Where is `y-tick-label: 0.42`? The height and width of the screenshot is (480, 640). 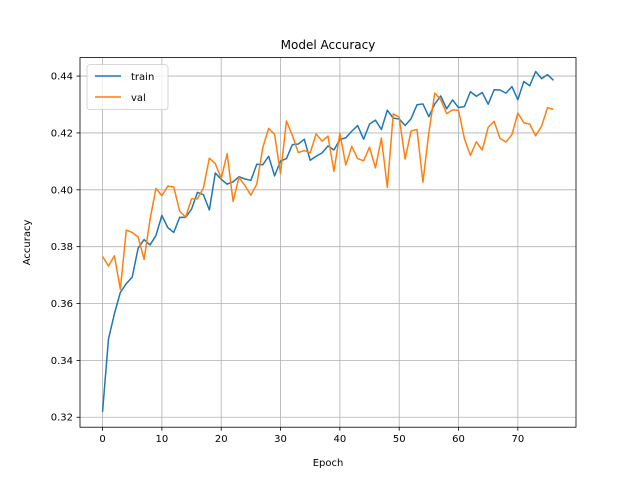 y-tick-label: 0.42 is located at coordinates (62, 133).